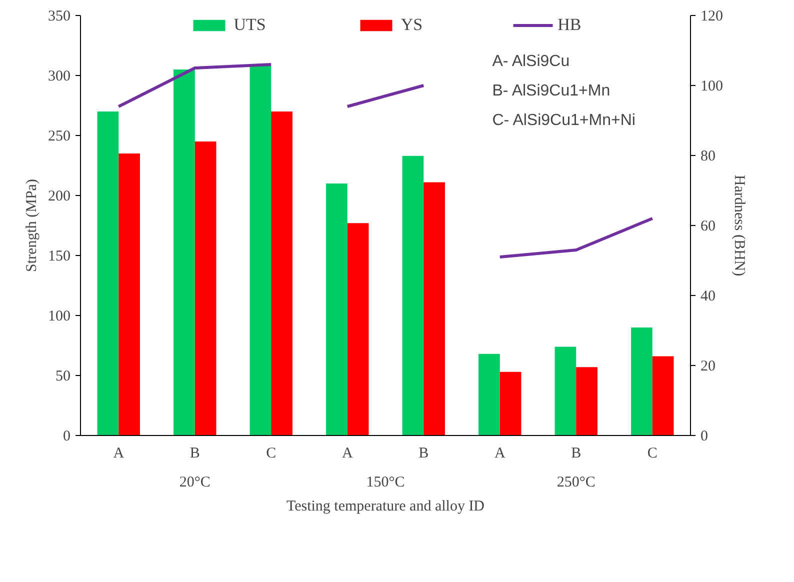 The width and height of the screenshot is (794, 582). Describe the element at coordinates (59, 316) in the screenshot. I see `y-tick-label: 100` at that location.